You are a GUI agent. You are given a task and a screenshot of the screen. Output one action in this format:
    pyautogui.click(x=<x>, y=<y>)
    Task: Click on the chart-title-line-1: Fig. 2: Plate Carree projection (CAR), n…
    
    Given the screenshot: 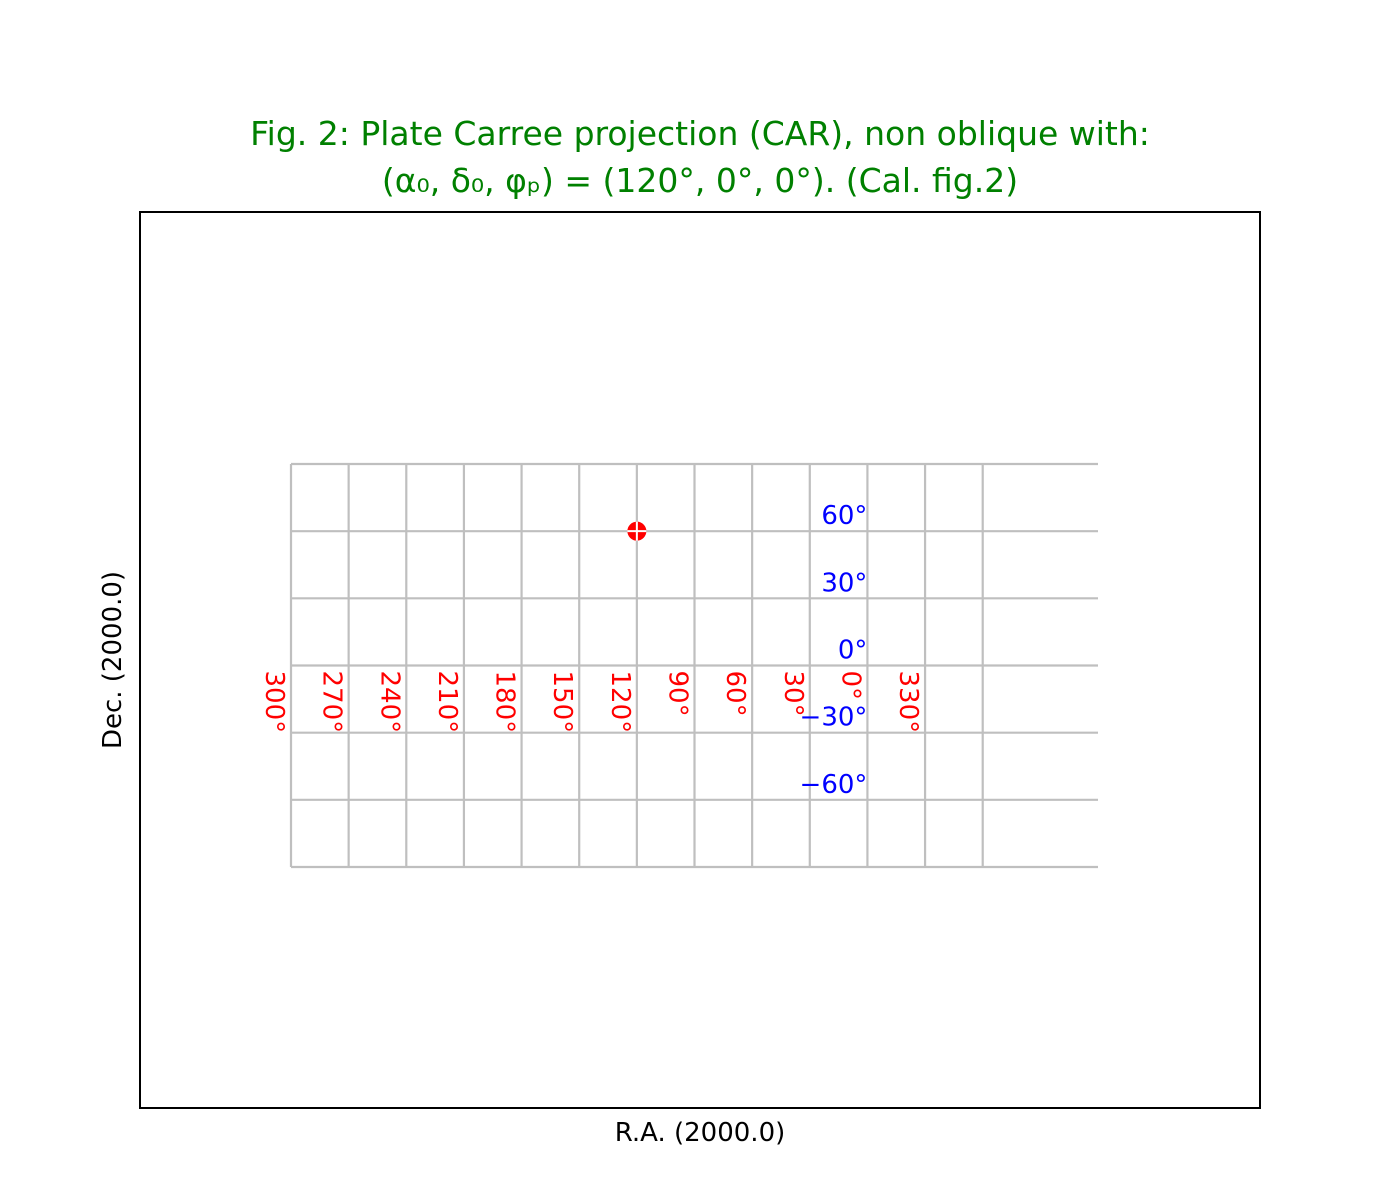 What is the action you would take?
    pyautogui.click(x=700, y=133)
    